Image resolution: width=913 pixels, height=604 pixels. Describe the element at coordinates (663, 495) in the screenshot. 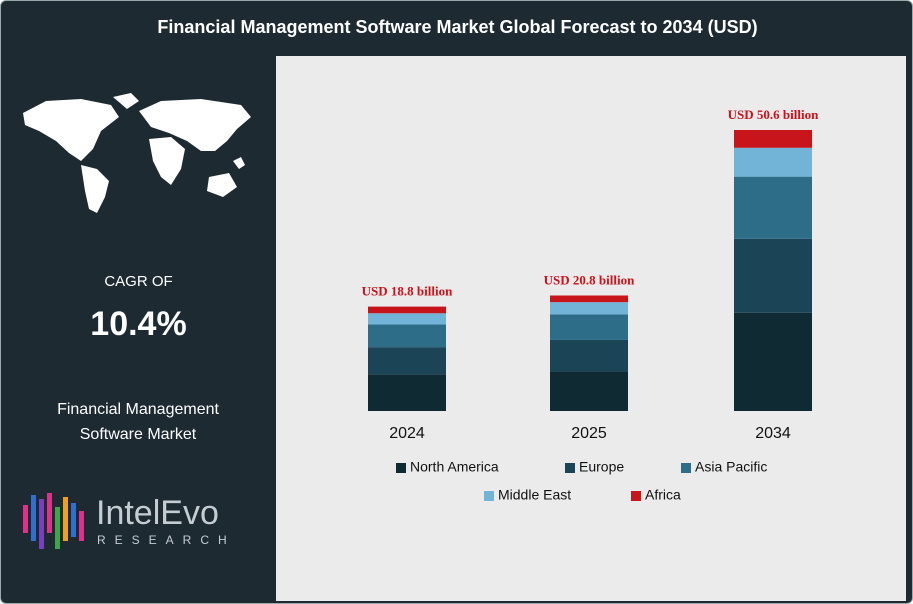

I see `legend-label: Africa` at that location.